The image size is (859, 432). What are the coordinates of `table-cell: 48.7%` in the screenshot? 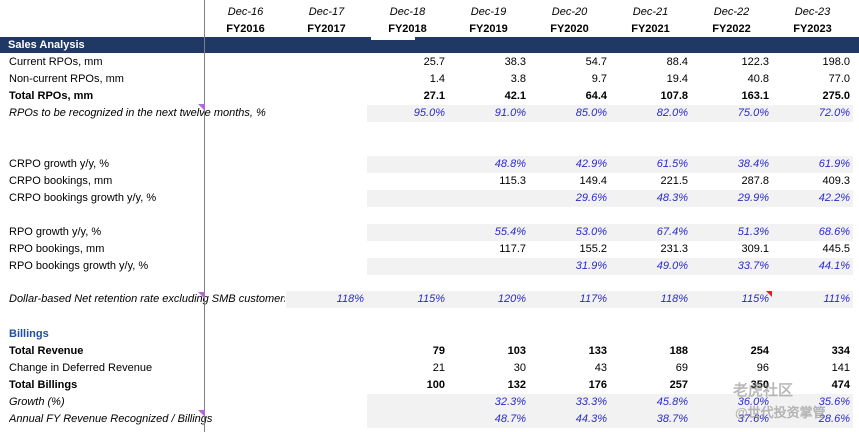 It's located at (488, 419).